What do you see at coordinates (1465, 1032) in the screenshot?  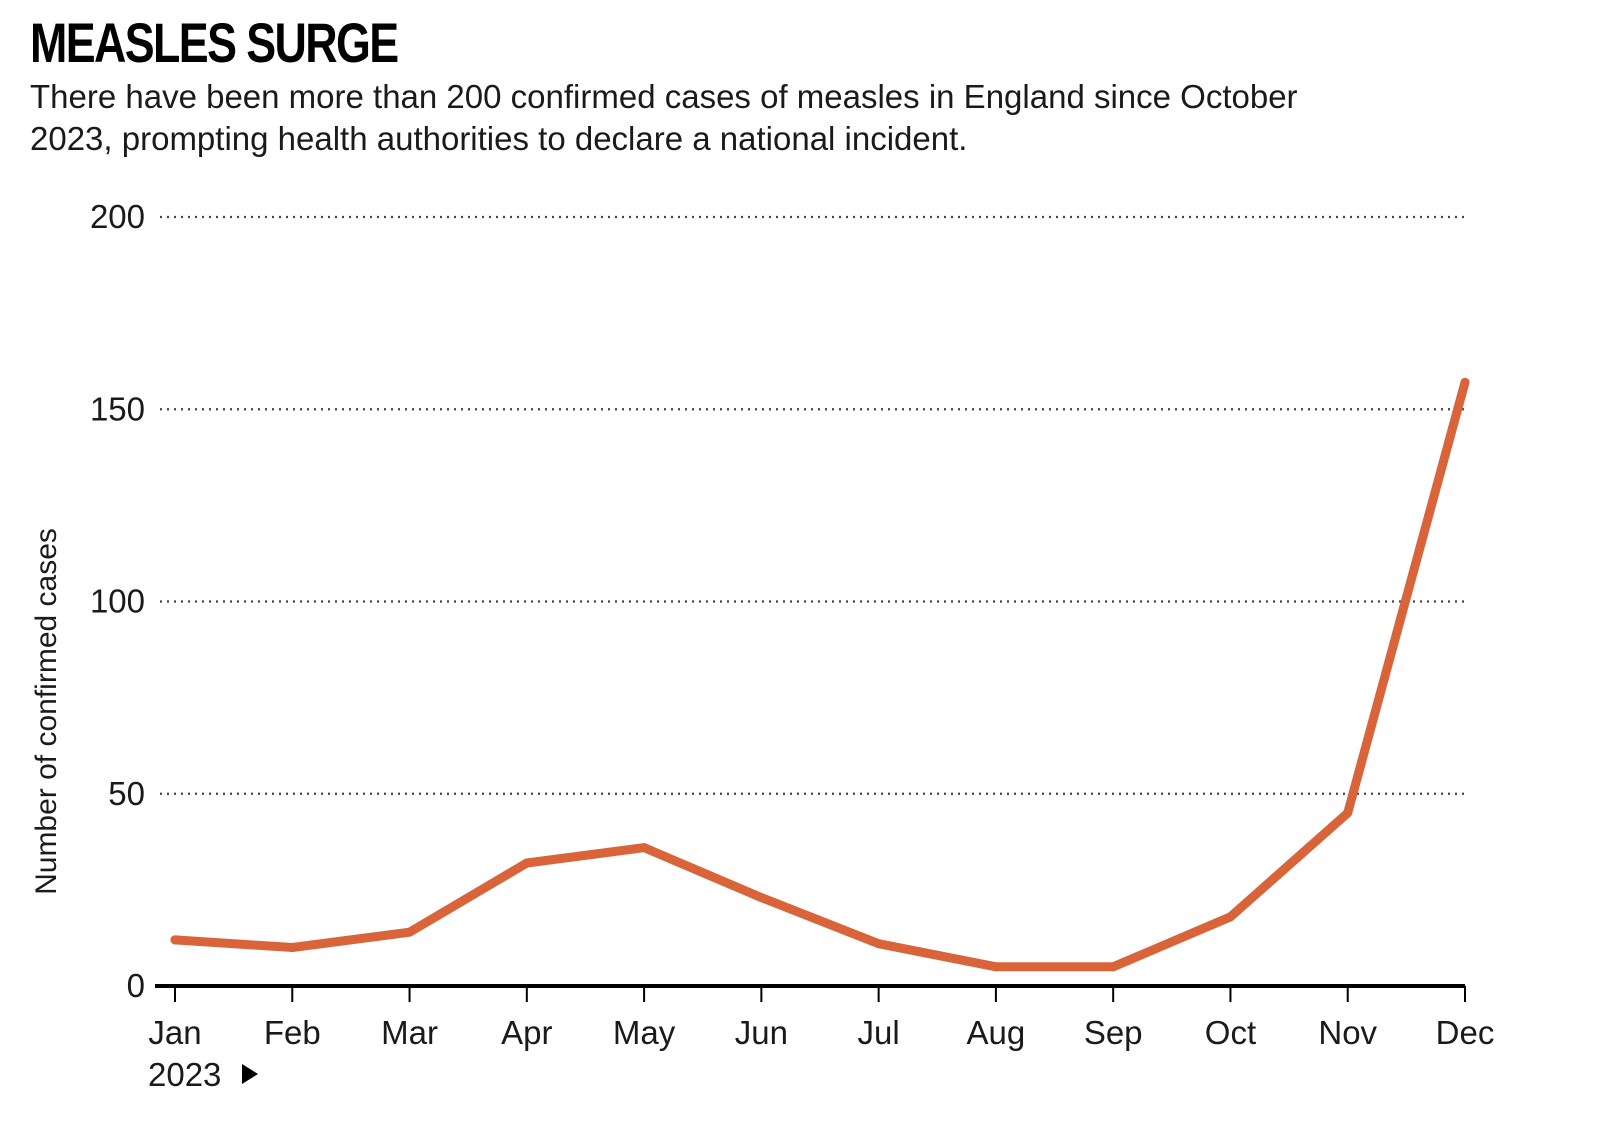 I see `x-tick-label: Dec` at bounding box center [1465, 1032].